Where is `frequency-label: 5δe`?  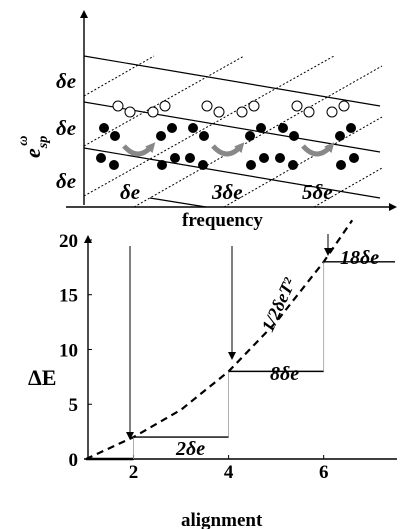
frequency-label: 5δe is located at coordinates (317, 192).